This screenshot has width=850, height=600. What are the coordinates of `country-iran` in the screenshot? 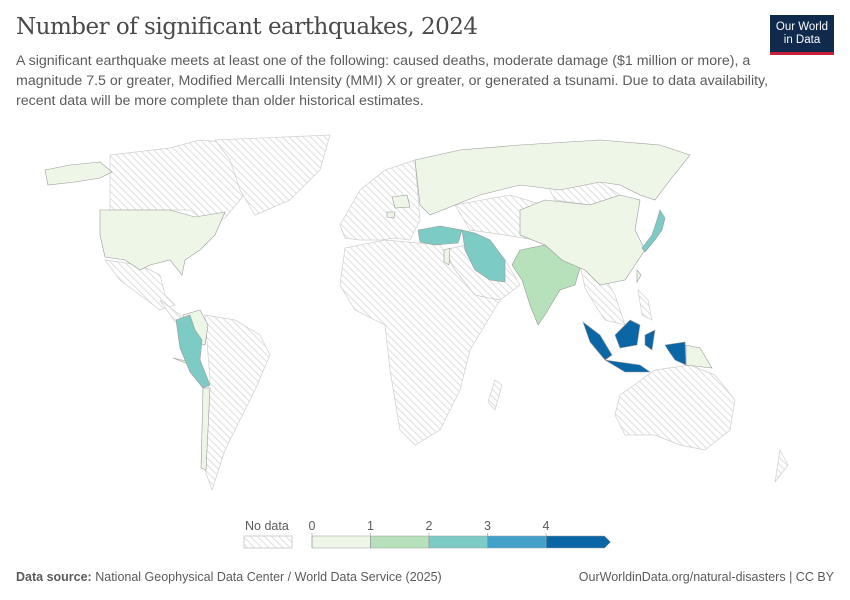 It's located at (483, 256).